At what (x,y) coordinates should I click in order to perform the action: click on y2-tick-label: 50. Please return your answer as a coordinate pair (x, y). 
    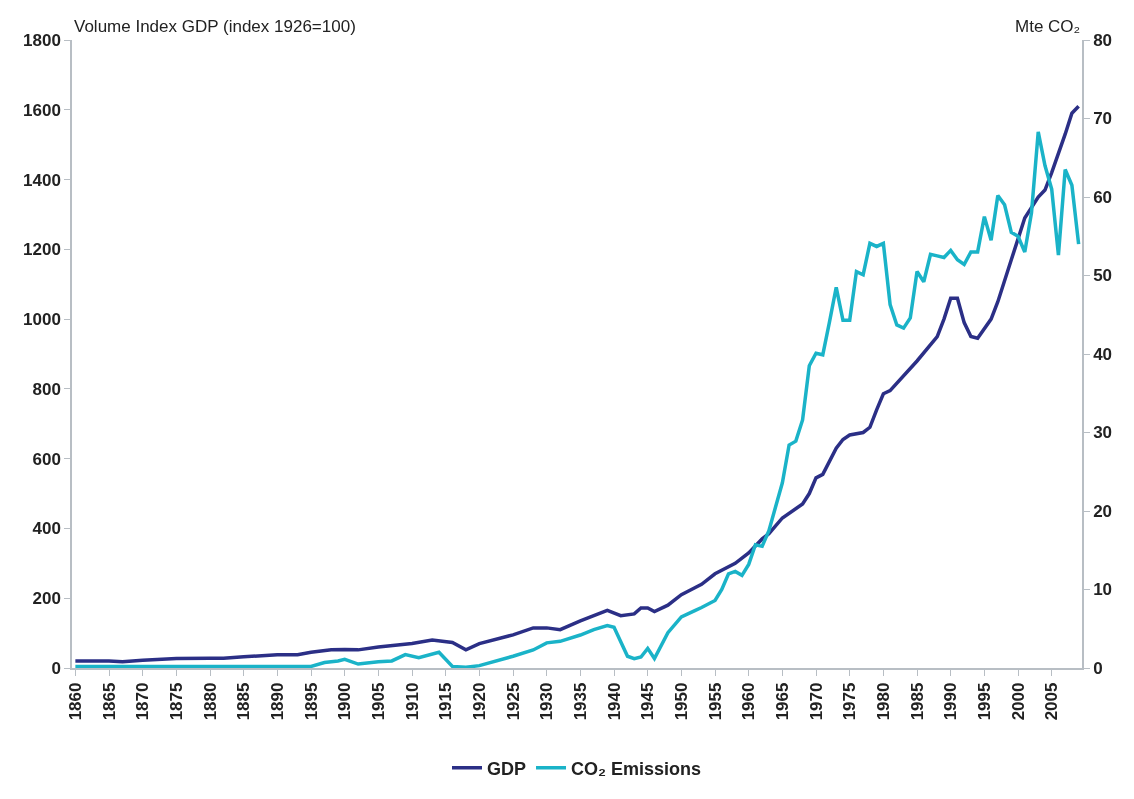
    Looking at the image, I should click on (1103, 276).